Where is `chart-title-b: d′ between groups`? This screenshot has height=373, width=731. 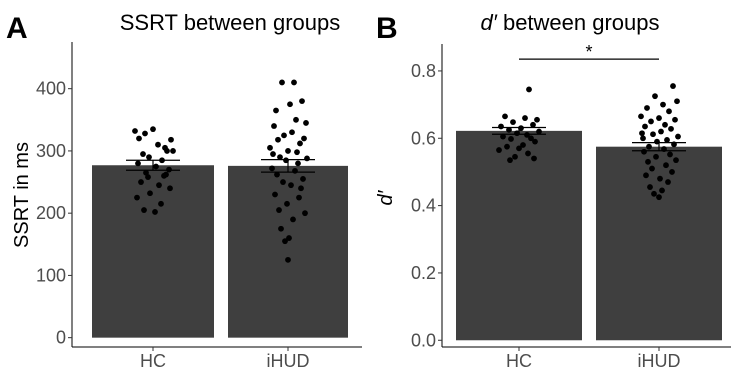 chart-title-b: d′ between groups is located at coordinates (569, 22).